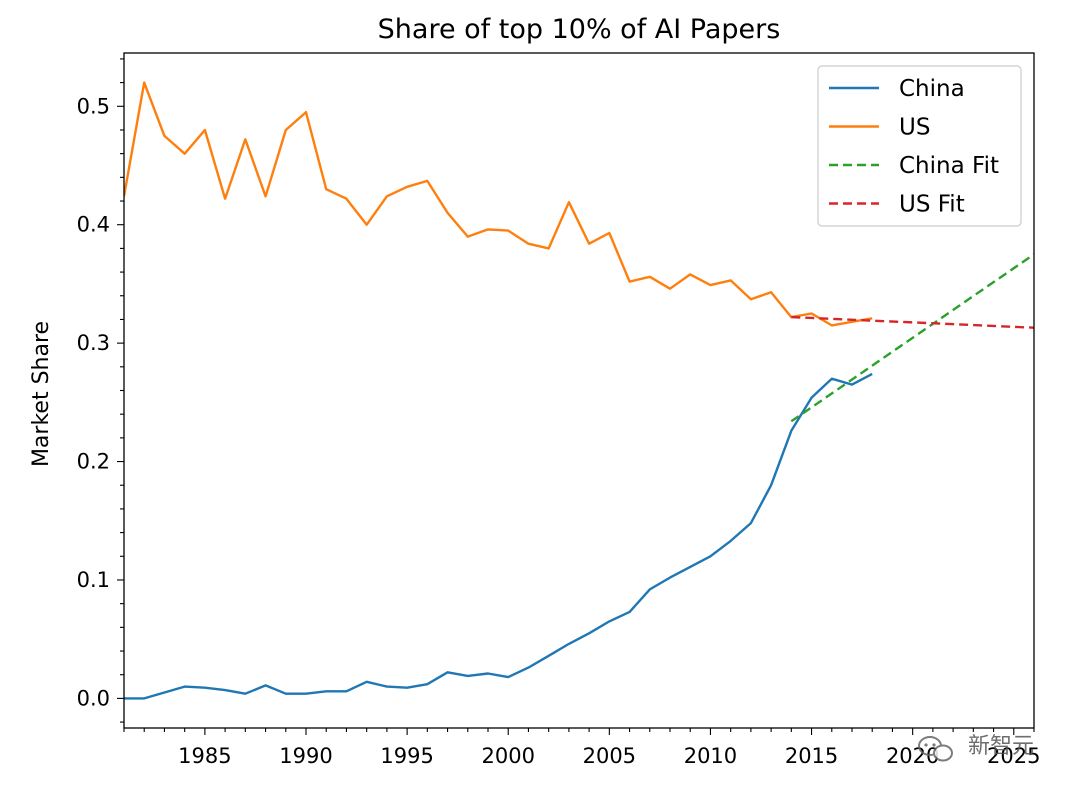  I want to click on series-line-us-fit, so click(912, 322).